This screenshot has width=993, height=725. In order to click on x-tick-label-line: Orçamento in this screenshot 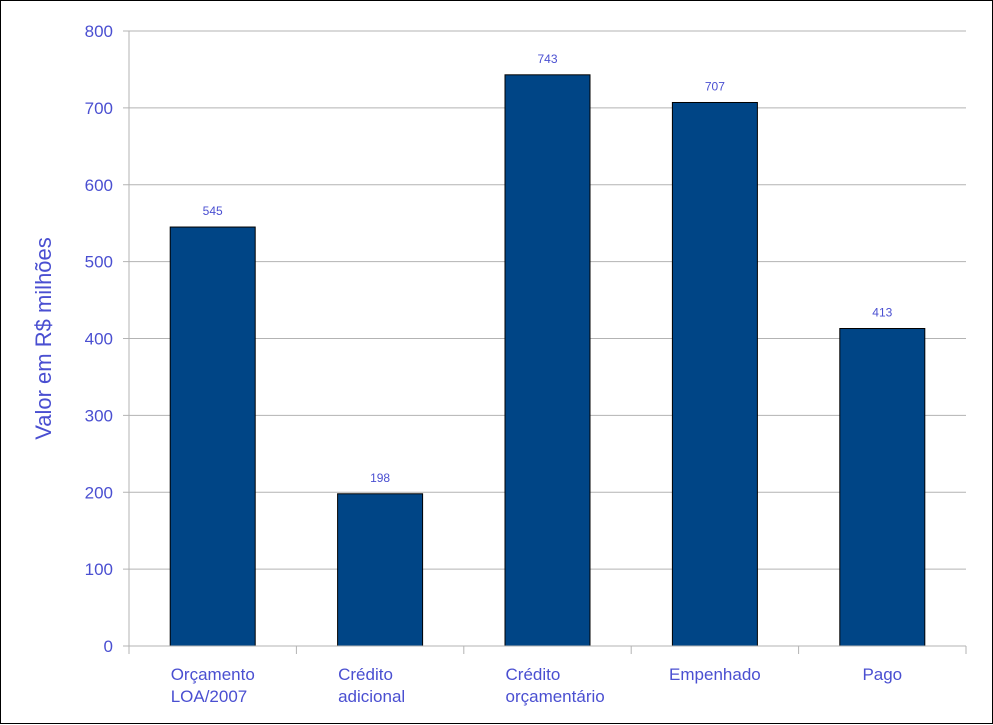, I will do `click(213, 674)`.